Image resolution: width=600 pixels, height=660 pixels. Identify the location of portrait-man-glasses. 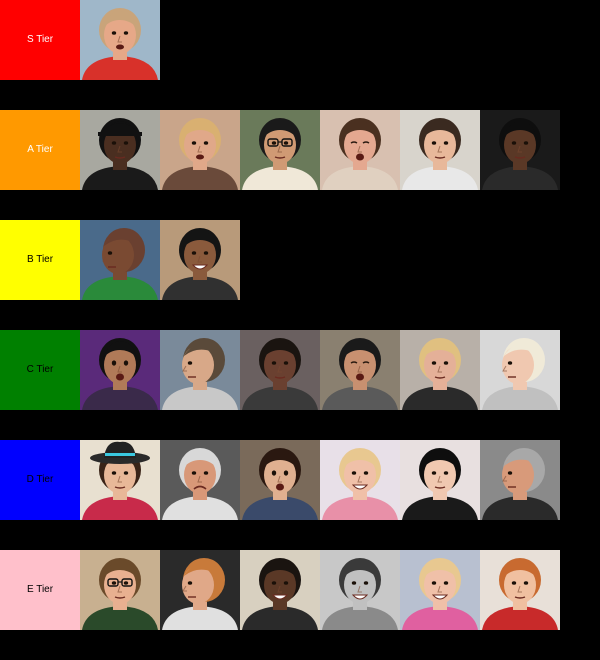
(280, 150).